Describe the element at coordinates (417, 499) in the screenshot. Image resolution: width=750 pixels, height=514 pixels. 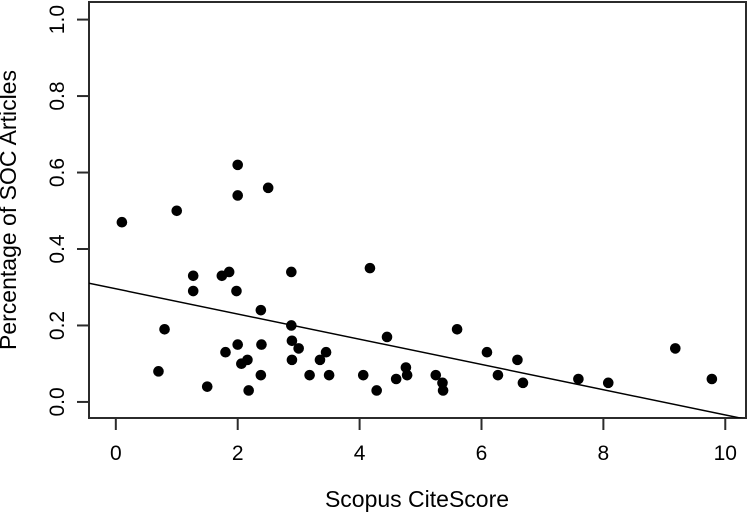
I see `x-axis-label: Scopus CiteScore` at that location.